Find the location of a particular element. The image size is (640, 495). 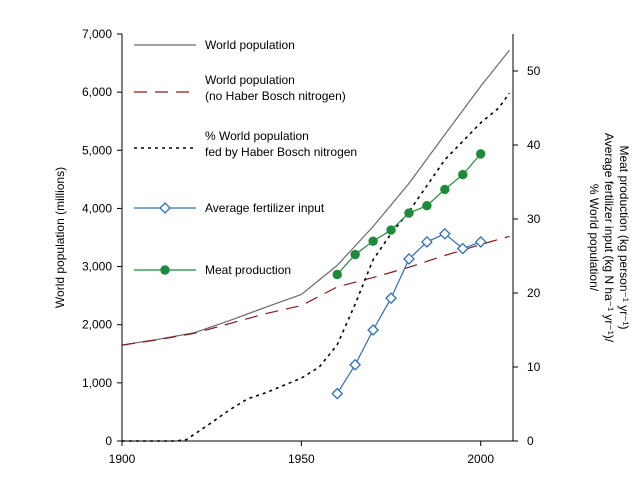

legend-label: (no Haber Bosch nitrogen) is located at coordinates (275, 96).